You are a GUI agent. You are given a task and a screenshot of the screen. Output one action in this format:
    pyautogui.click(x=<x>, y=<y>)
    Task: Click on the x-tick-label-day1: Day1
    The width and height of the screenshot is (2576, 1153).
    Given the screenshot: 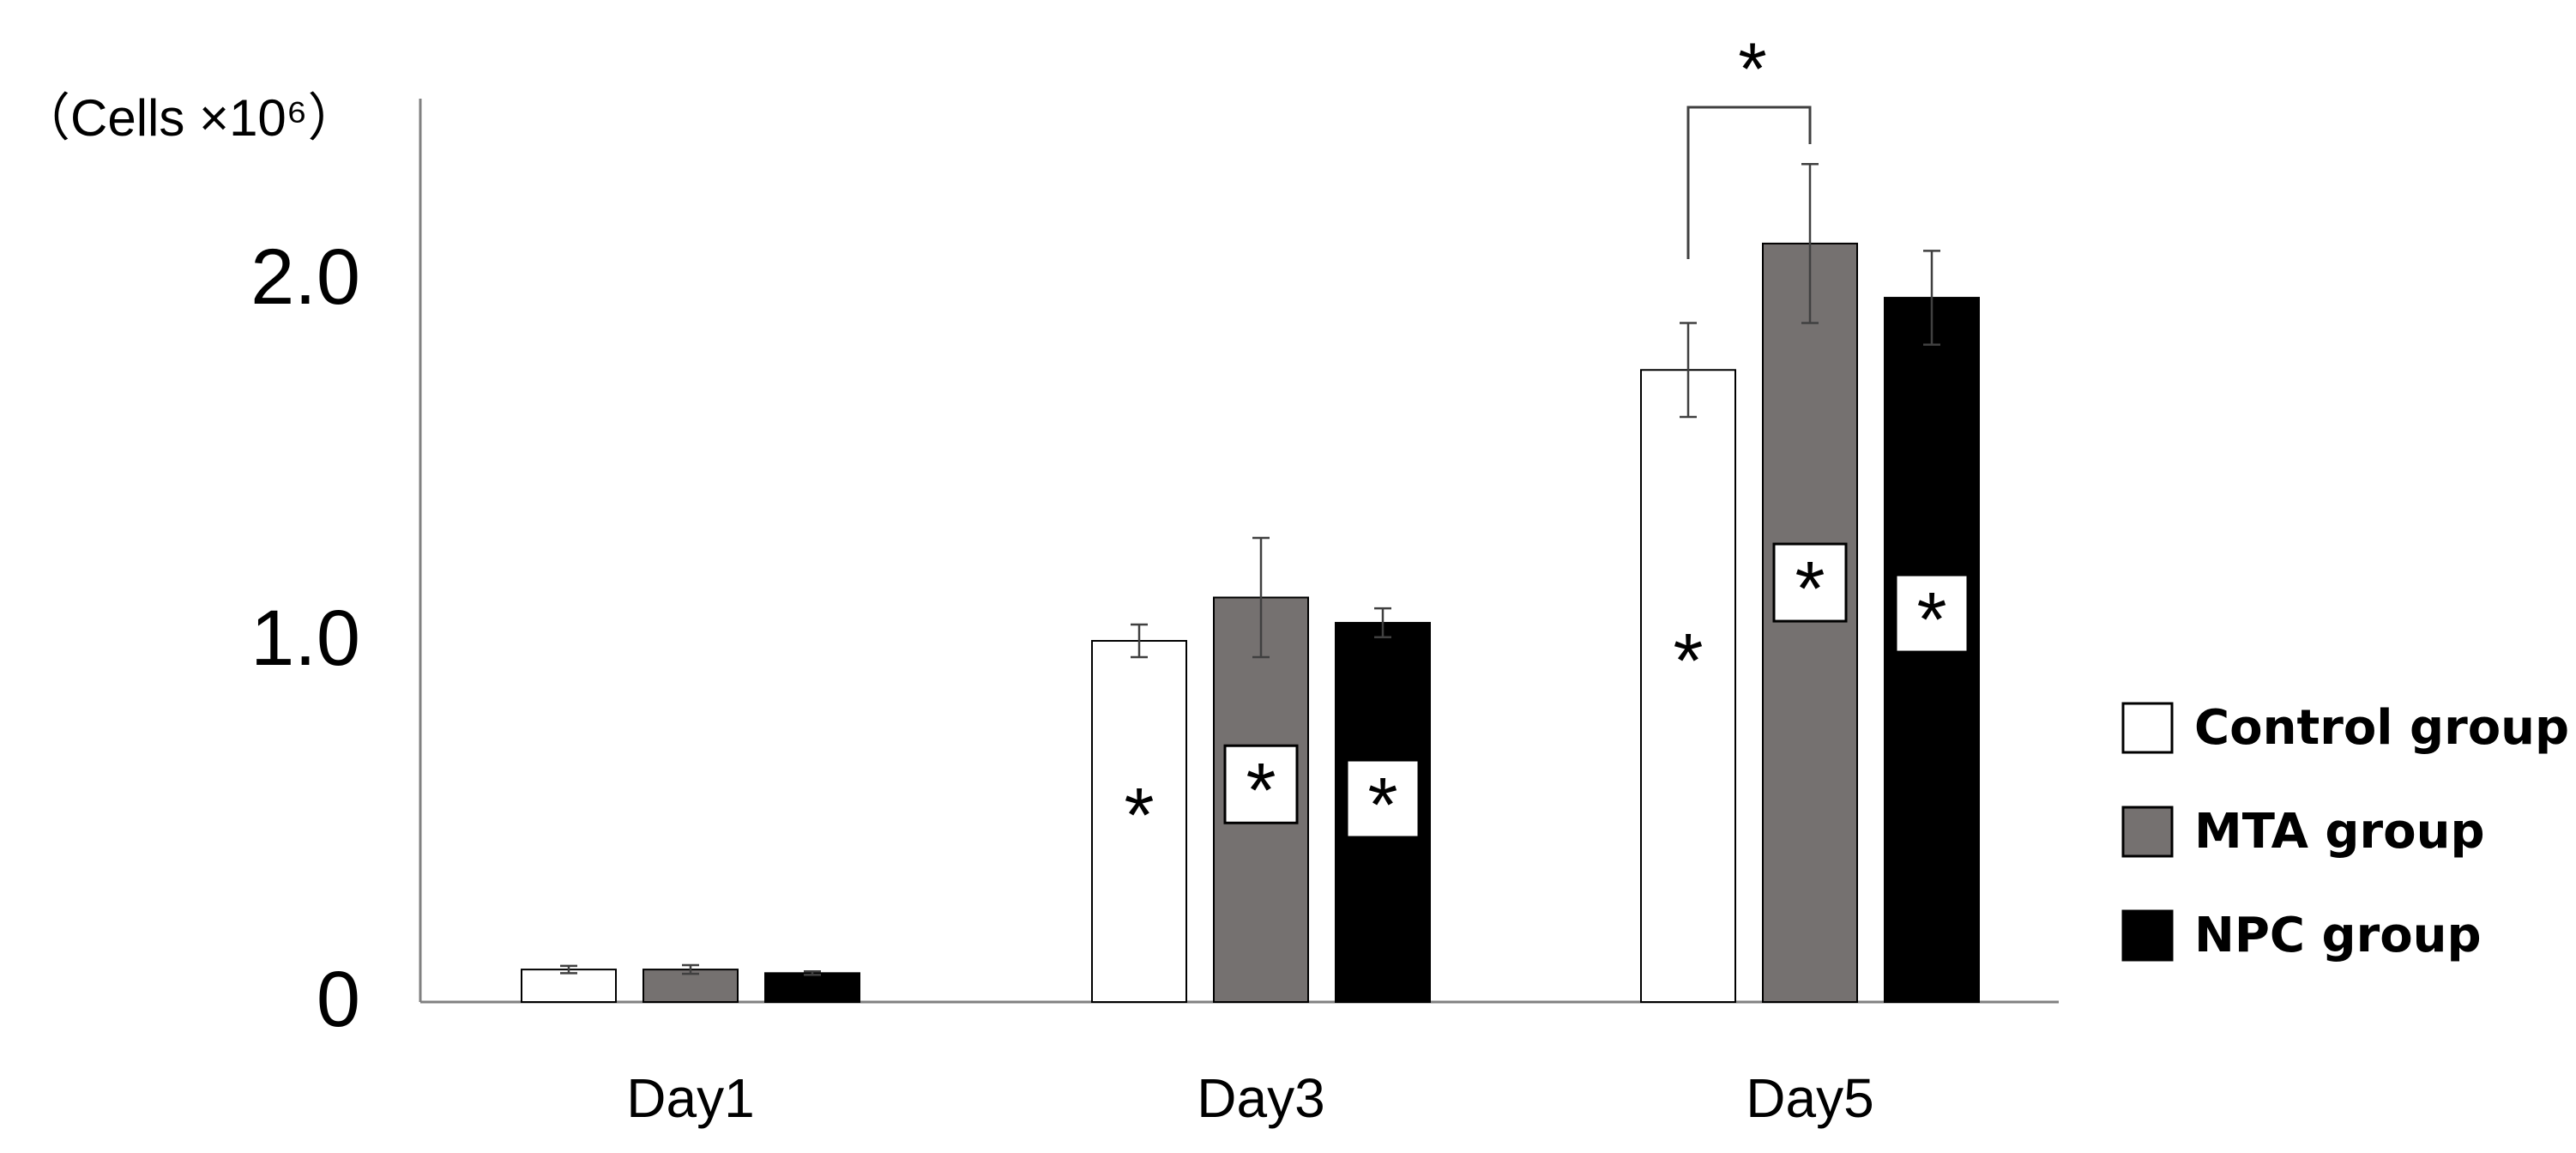 What is the action you would take?
    pyautogui.click(x=690, y=1098)
    